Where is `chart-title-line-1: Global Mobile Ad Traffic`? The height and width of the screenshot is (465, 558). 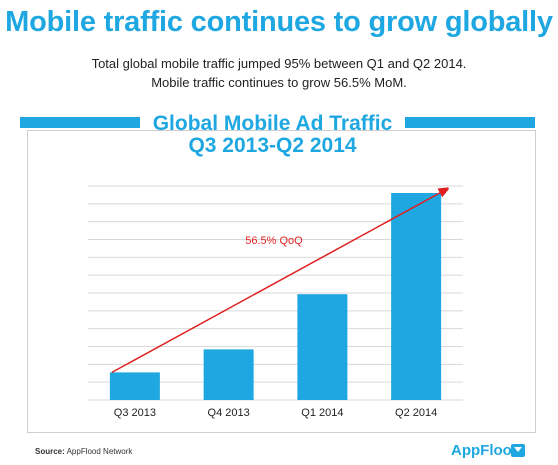 chart-title-line-1: Global Mobile Ad Traffic is located at coordinates (272, 123).